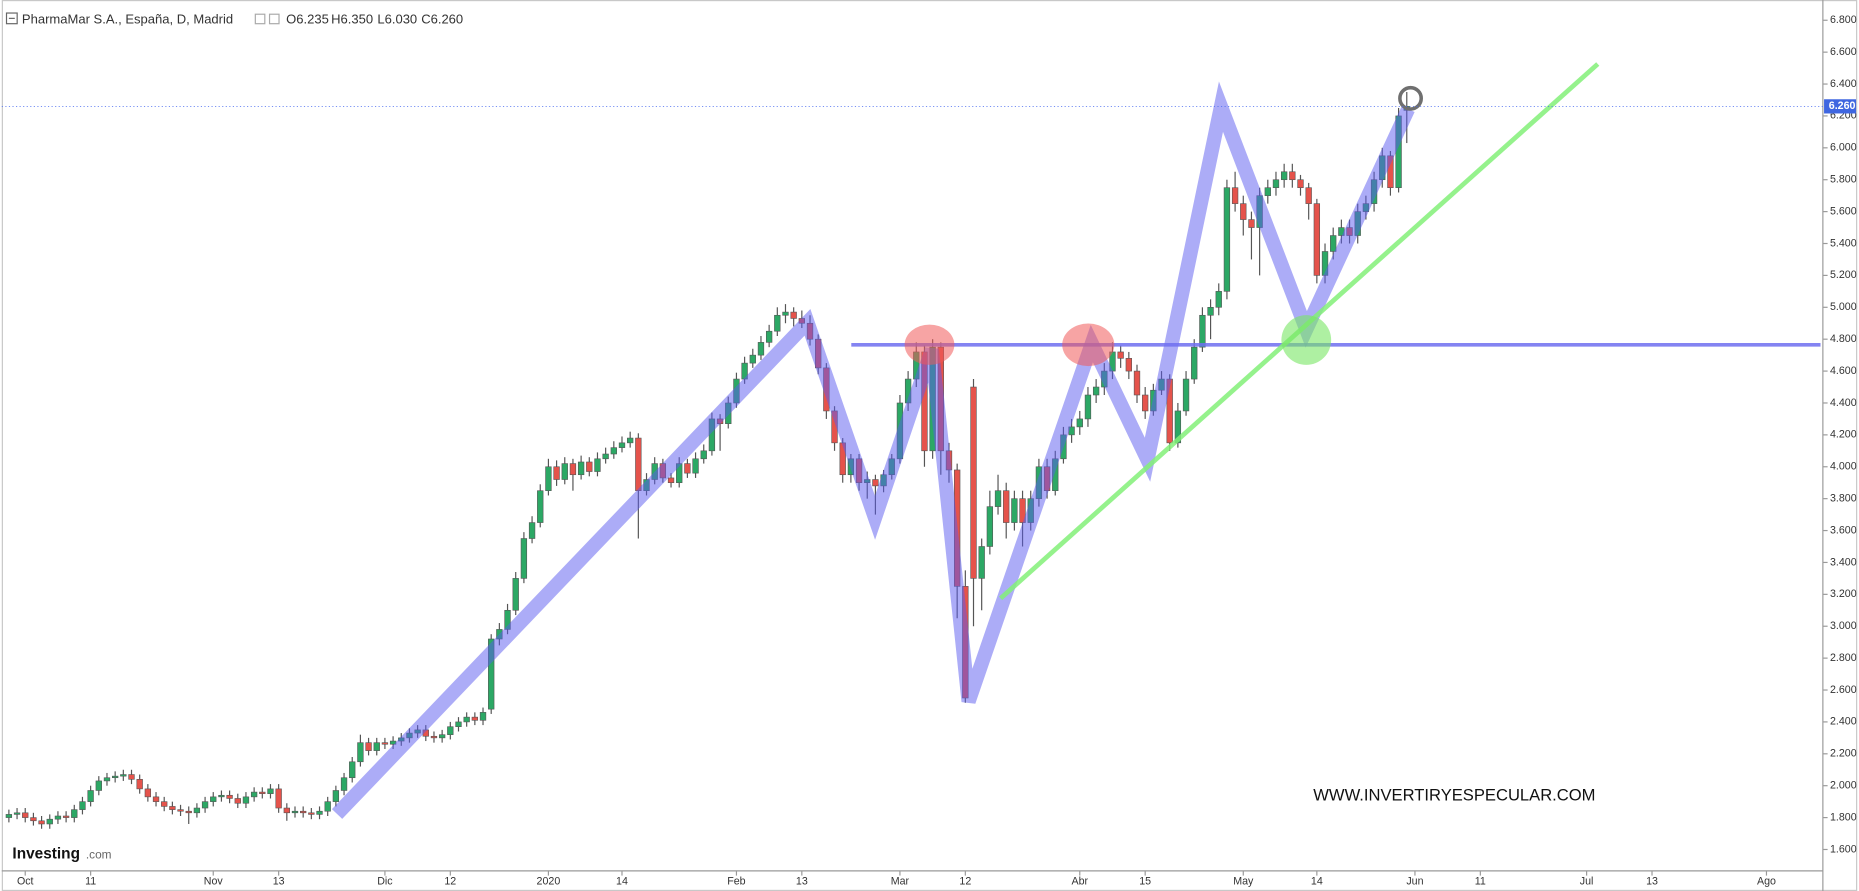 This screenshot has height=891, width=1859. What do you see at coordinates (1842, 106) in the screenshot?
I see `last-price-label: 6.260` at bounding box center [1842, 106].